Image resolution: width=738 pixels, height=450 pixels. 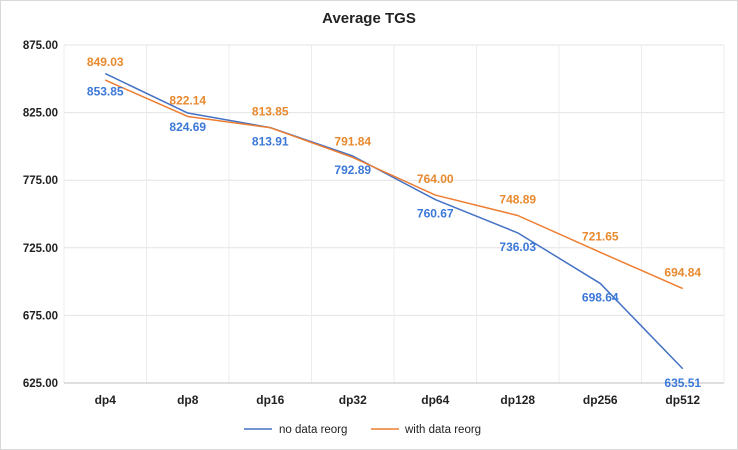 What do you see at coordinates (352, 141) in the screenshot?
I see `data-label-with-data-reorg: 791.84` at bounding box center [352, 141].